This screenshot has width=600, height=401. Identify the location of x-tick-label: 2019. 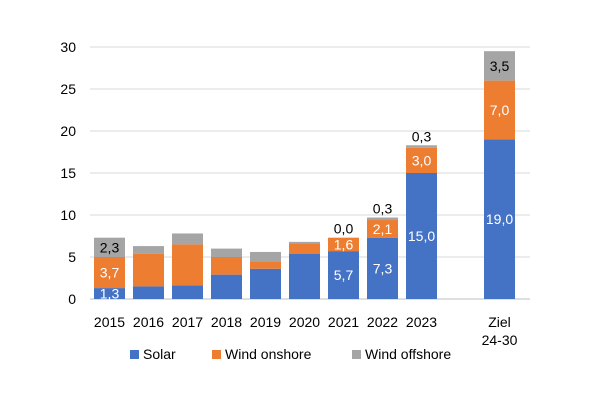
(265, 322).